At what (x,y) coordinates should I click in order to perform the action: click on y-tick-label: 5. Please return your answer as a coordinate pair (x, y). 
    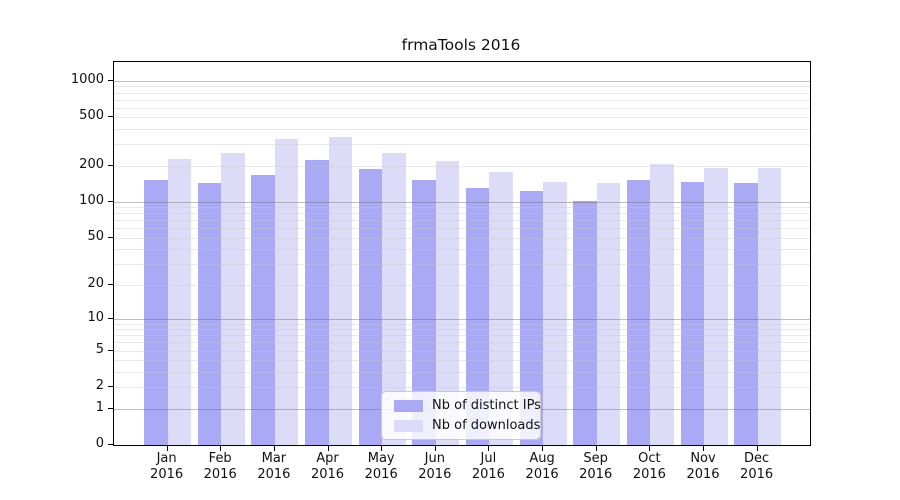
    Looking at the image, I should click on (99, 349).